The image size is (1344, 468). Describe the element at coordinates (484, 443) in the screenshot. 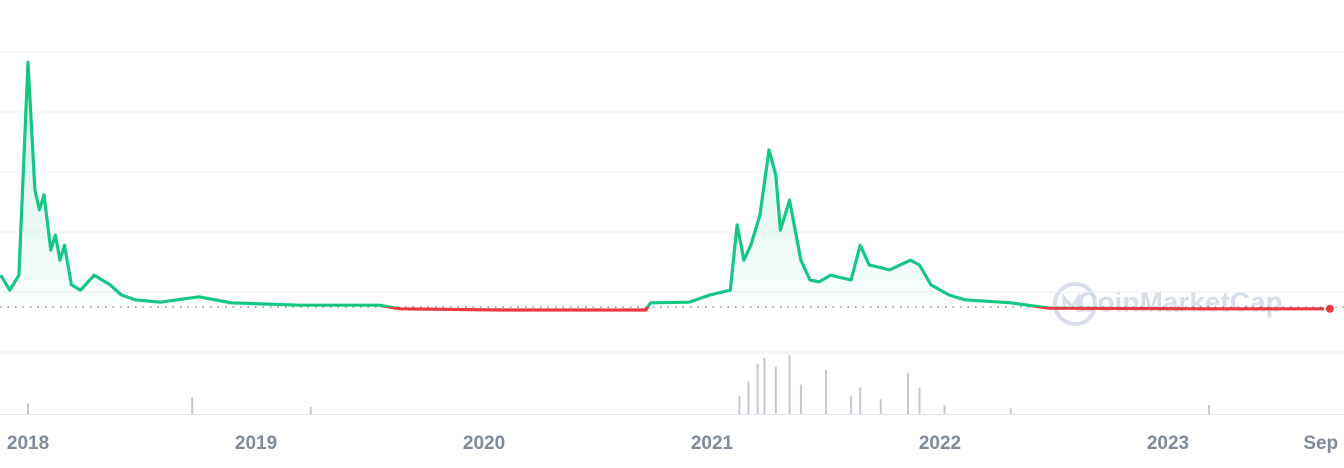

I see `x-tick-label: 2020` at that location.